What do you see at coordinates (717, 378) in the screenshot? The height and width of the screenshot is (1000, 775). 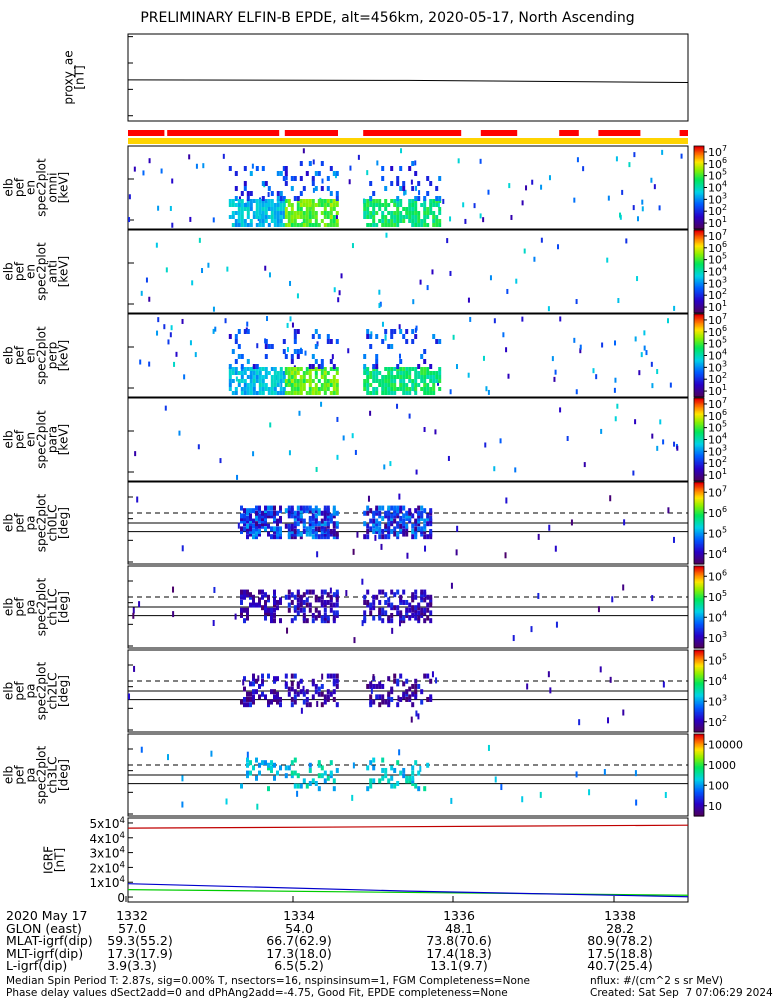 I see `colorbar-tick-label: 10²` at bounding box center [717, 378].